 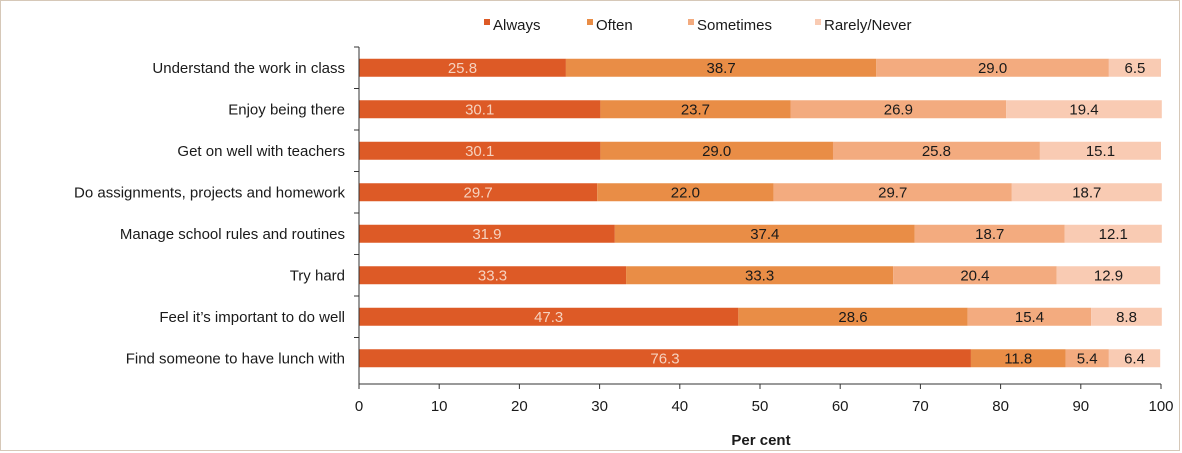 What do you see at coordinates (599, 406) in the screenshot?
I see `x-tick-label: 30` at bounding box center [599, 406].